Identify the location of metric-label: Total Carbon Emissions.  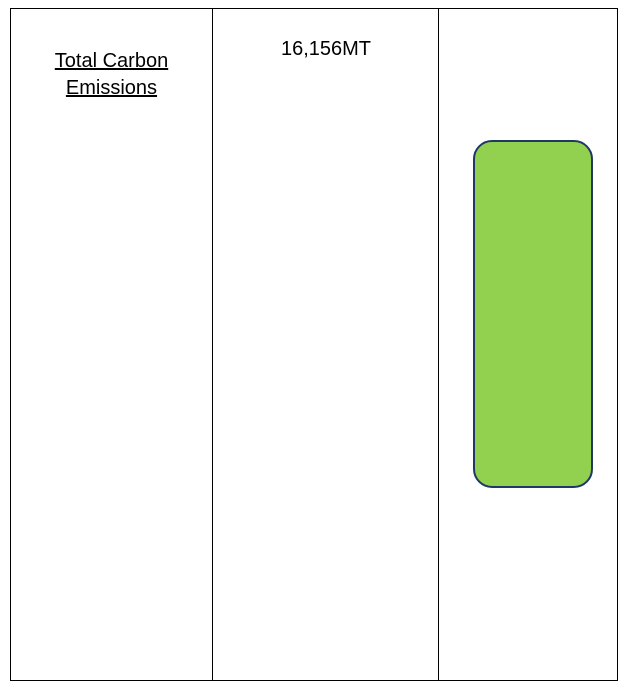
(111, 74).